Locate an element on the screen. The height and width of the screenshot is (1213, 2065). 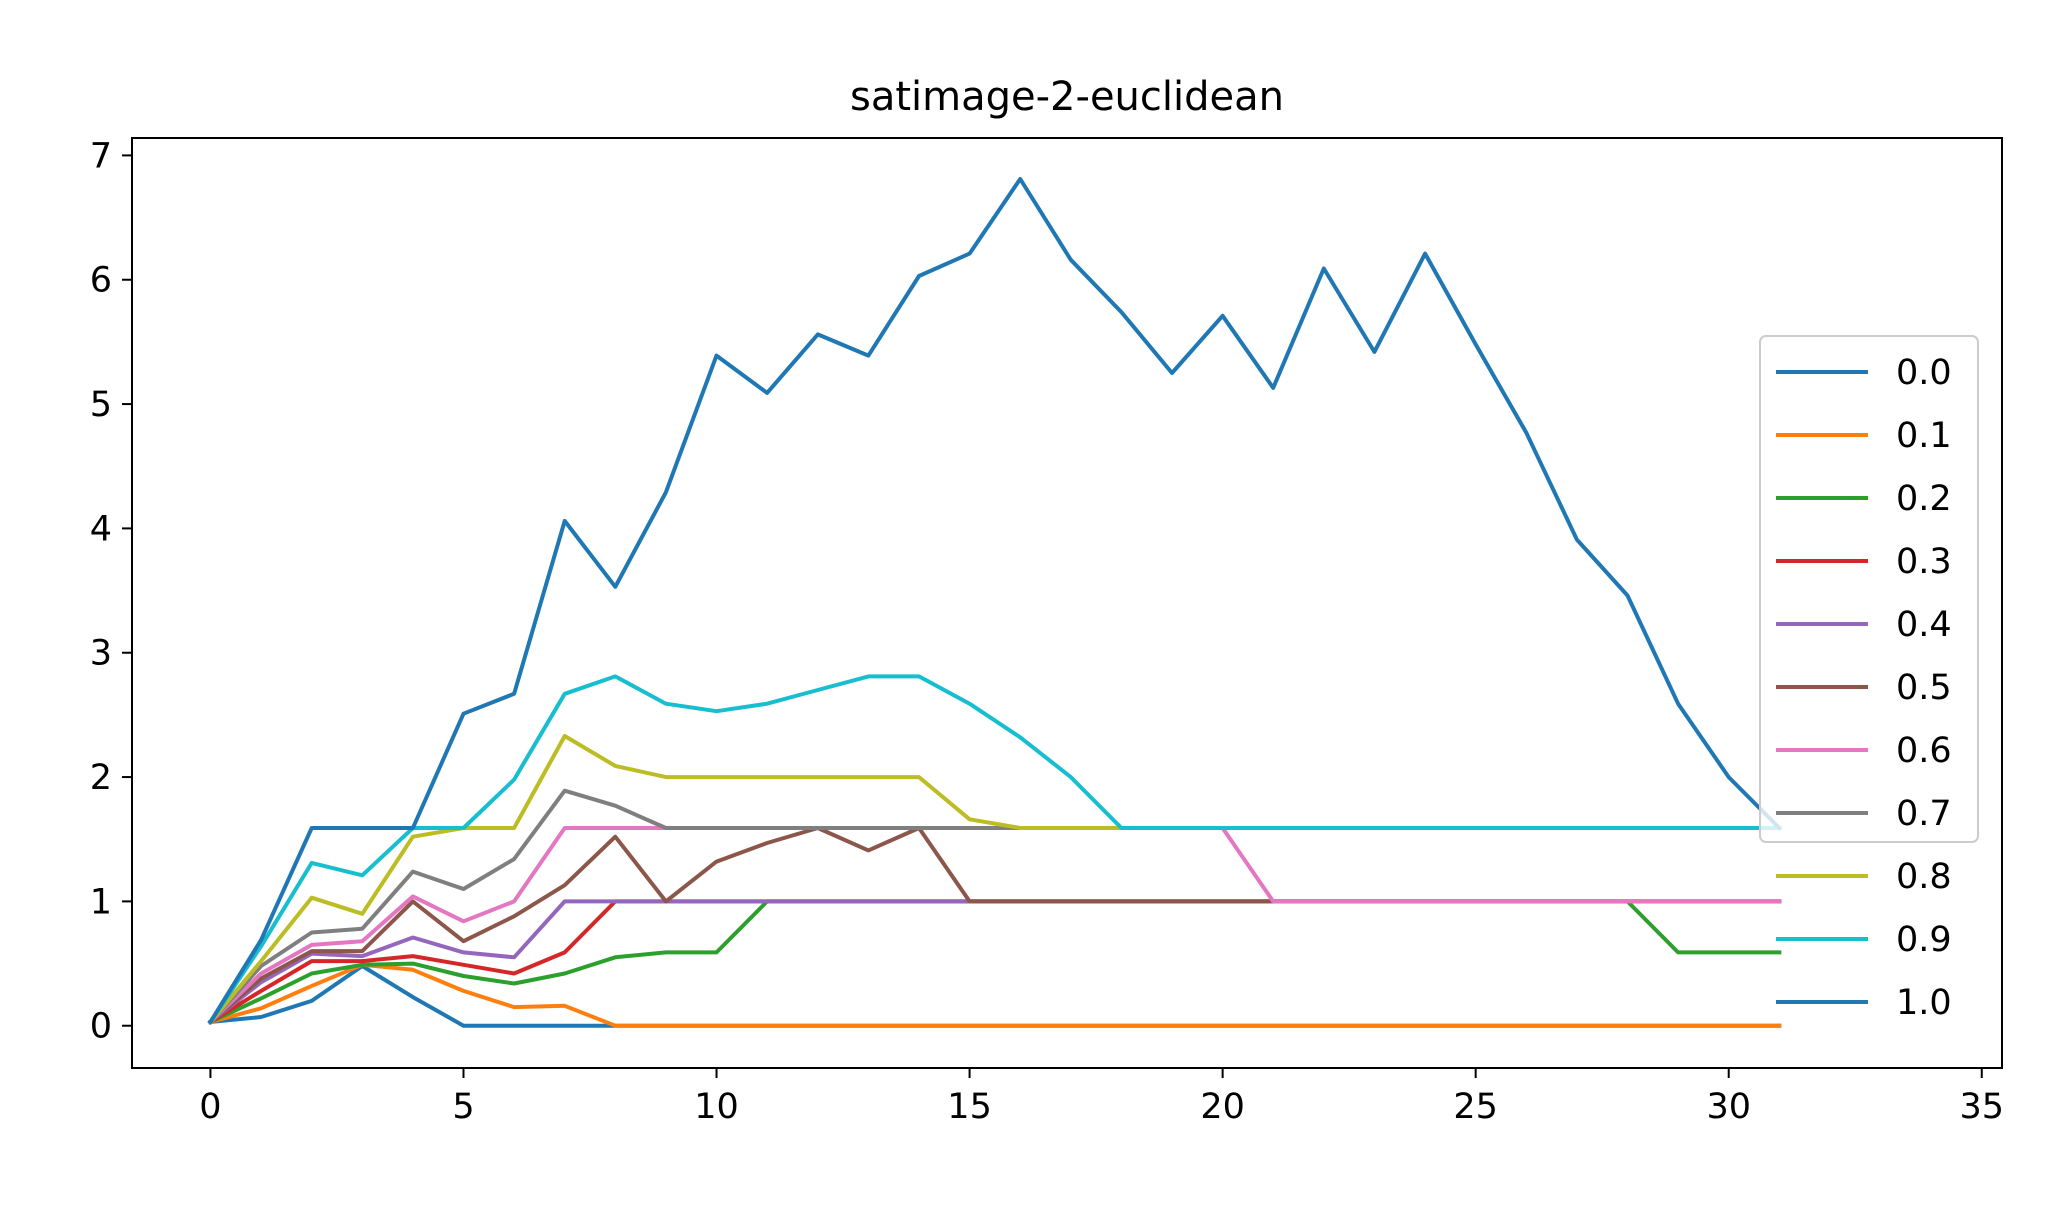
y-tick-label: 1 is located at coordinates (101, 902).